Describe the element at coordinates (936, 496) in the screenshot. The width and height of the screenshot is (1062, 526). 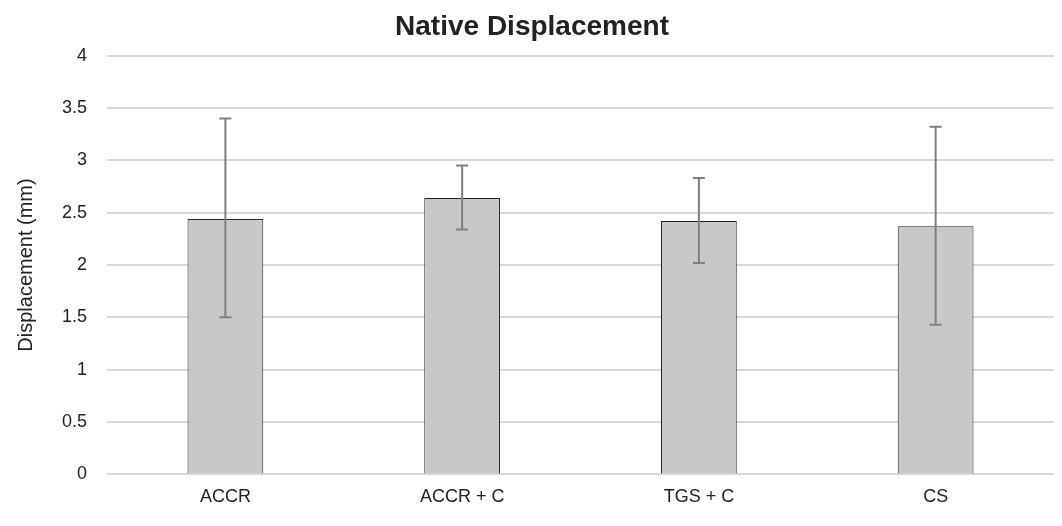
I see `x-tick-label: CS` at that location.